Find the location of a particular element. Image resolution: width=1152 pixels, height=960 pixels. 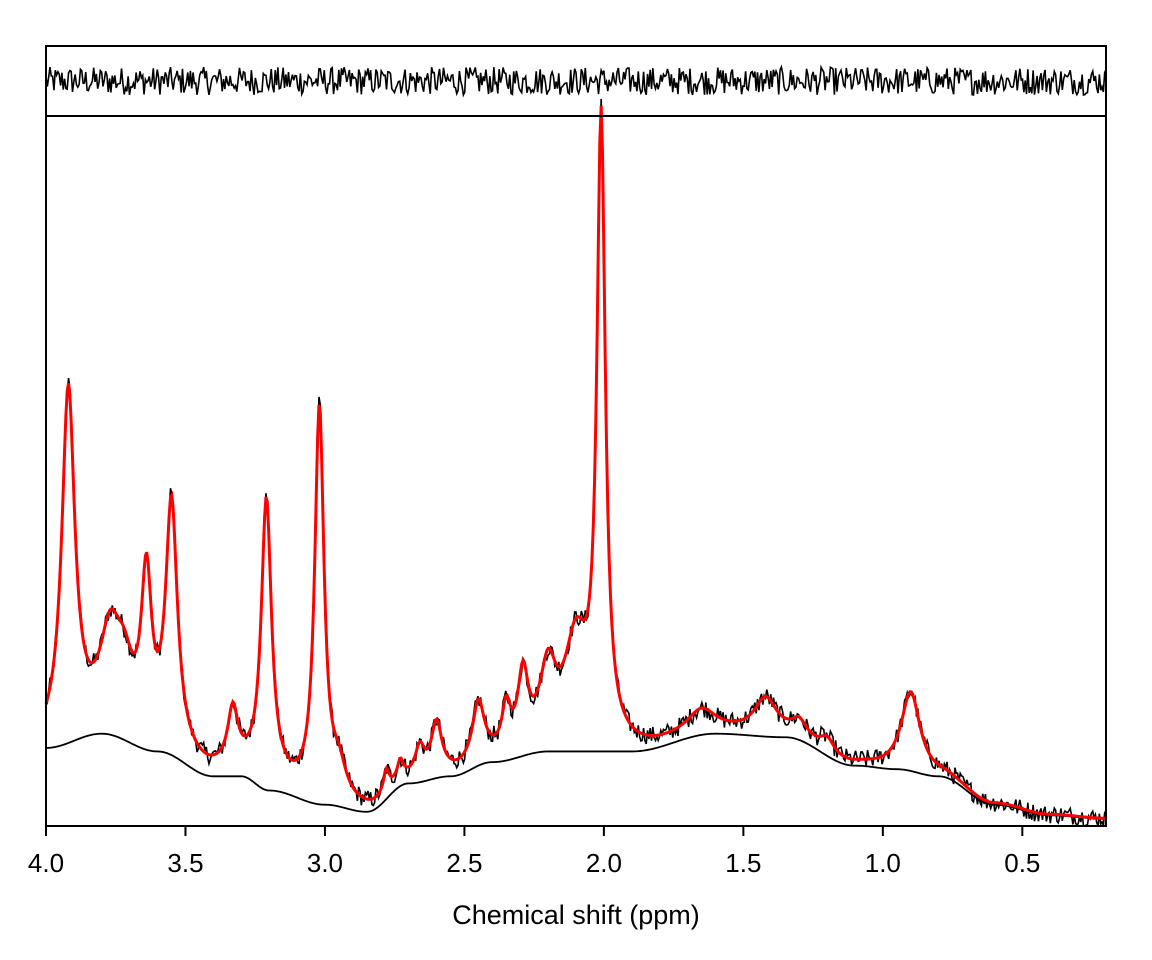

x-tick-label: 0.5 is located at coordinates (1022, 863).